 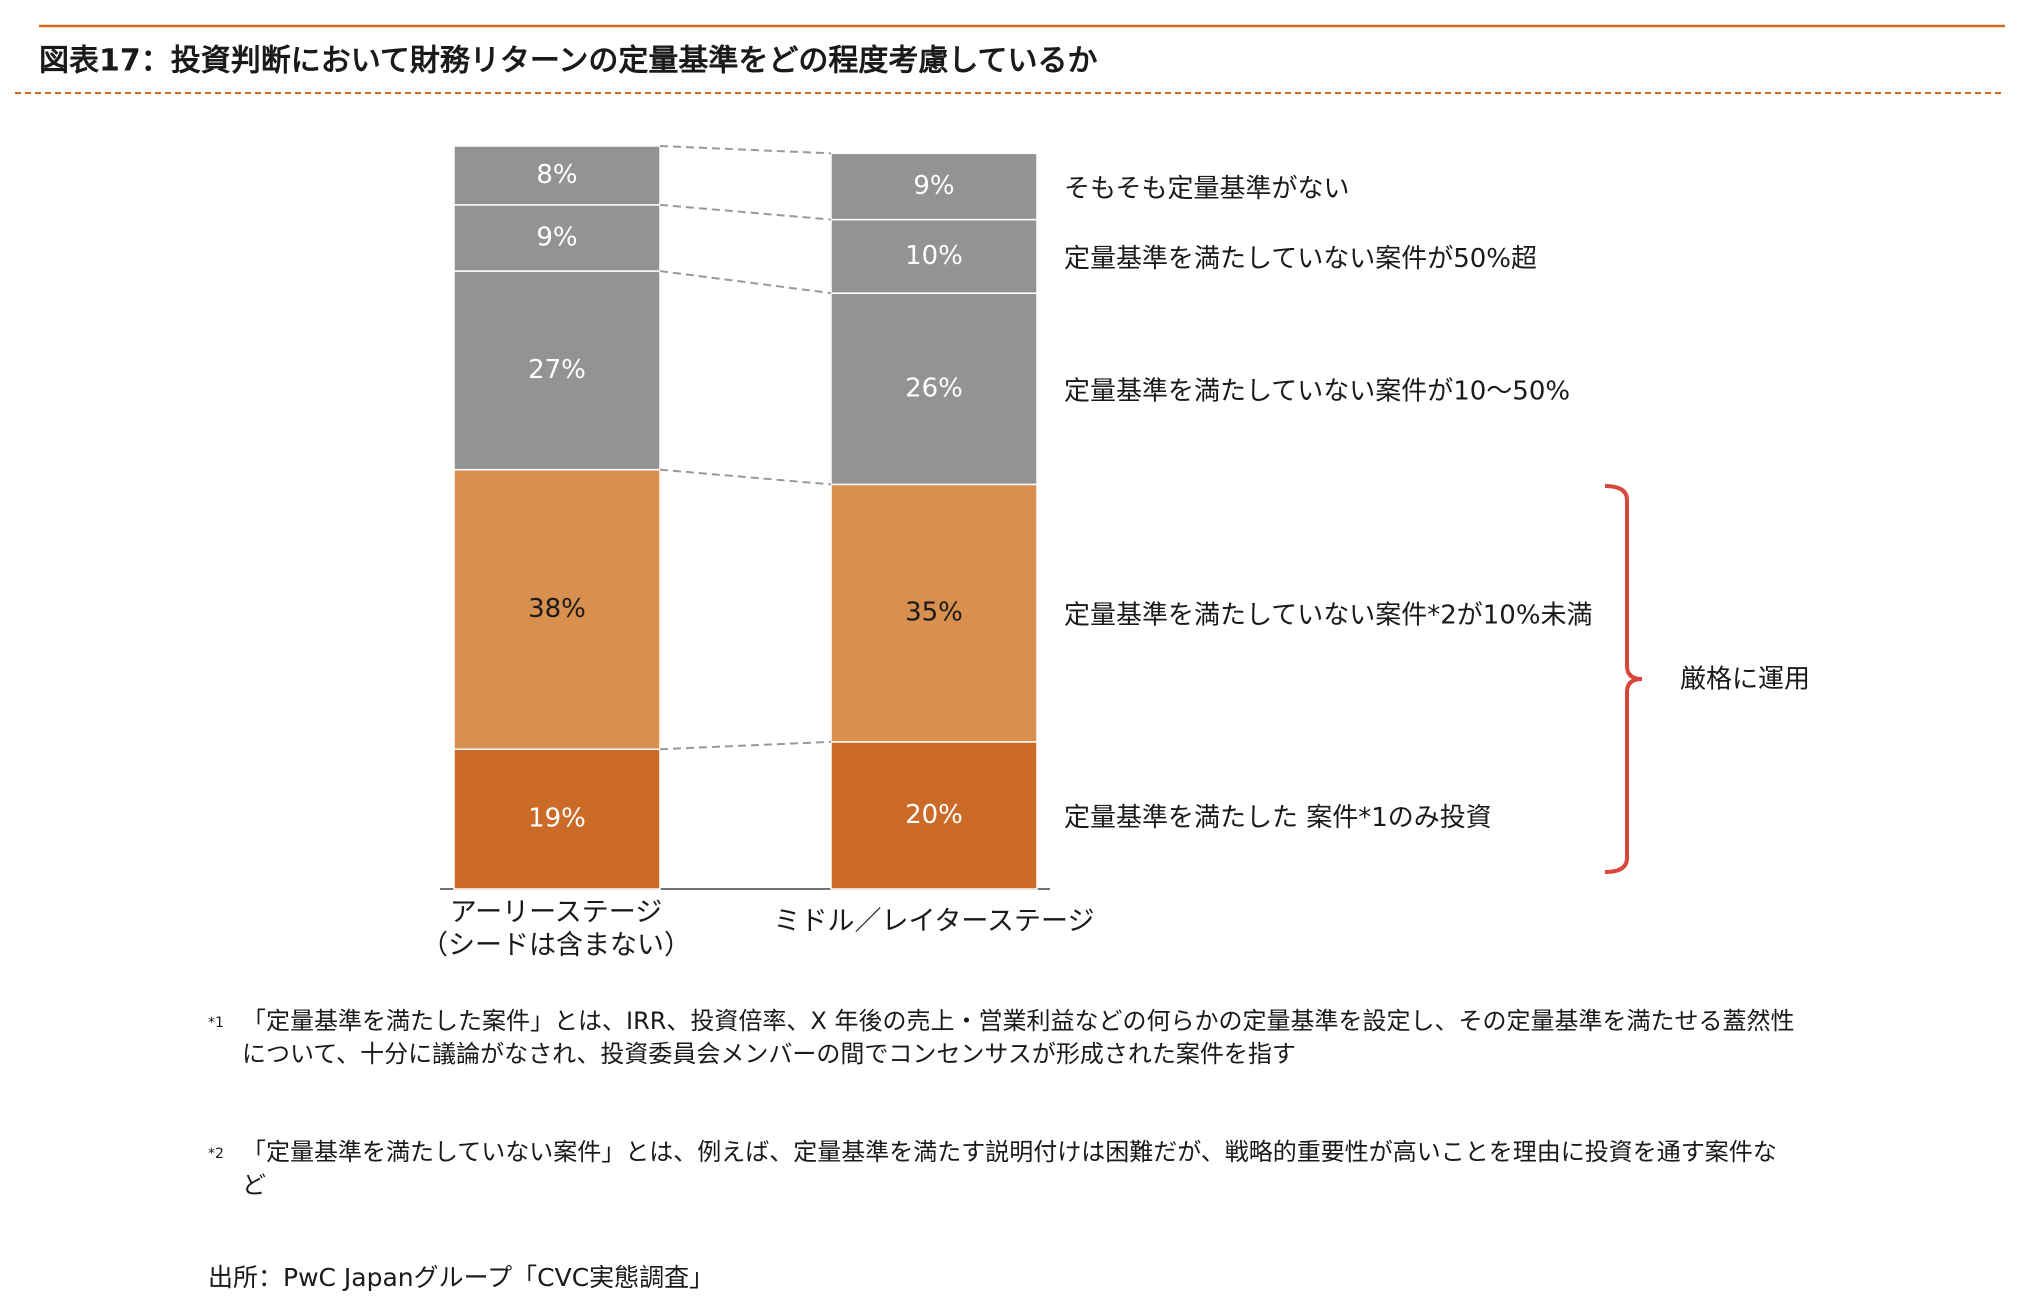 I want to click on series-label: 定量基準を満たしていない案件が10〜50%, so click(x=1317, y=391).